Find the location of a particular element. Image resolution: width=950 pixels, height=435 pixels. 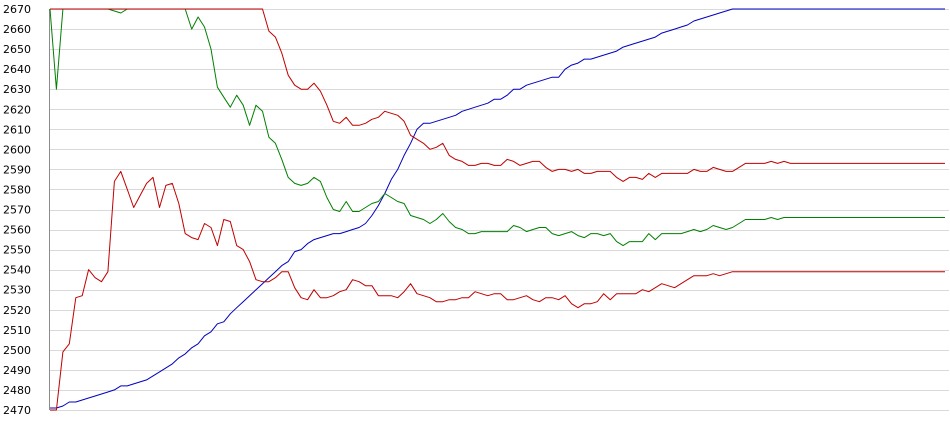

y-tick-label: 2630 is located at coordinates (17, 89).